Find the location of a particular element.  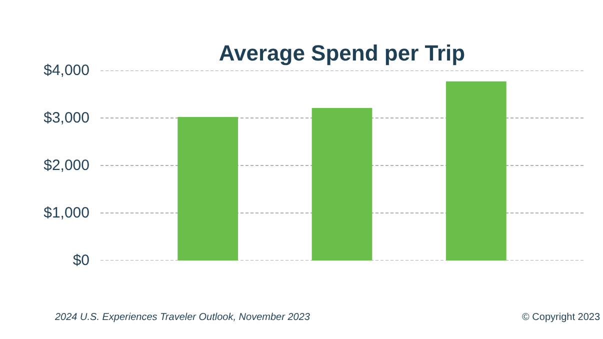

text: 2024 U.S. Experiences Traveler Outlook, November 2023 is located at coordinates (182, 318).